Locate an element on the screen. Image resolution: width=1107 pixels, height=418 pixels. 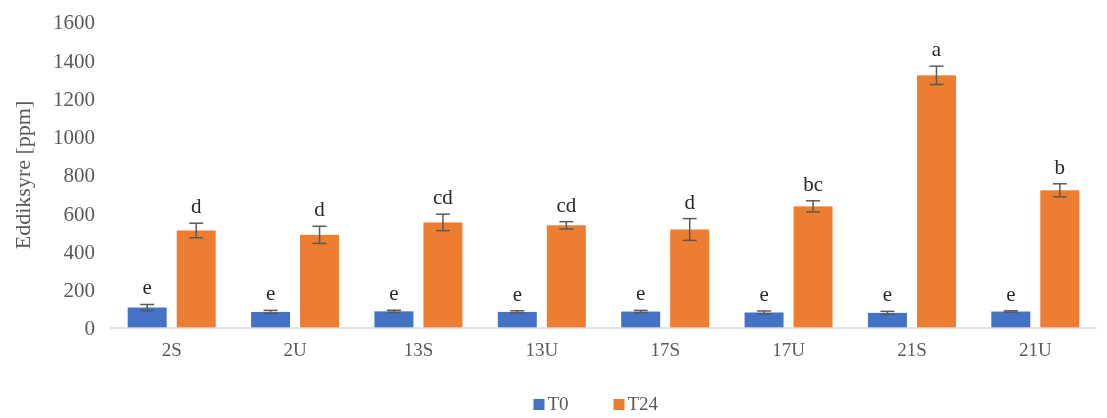
y-tick-label: 1200 is located at coordinates (74, 98).